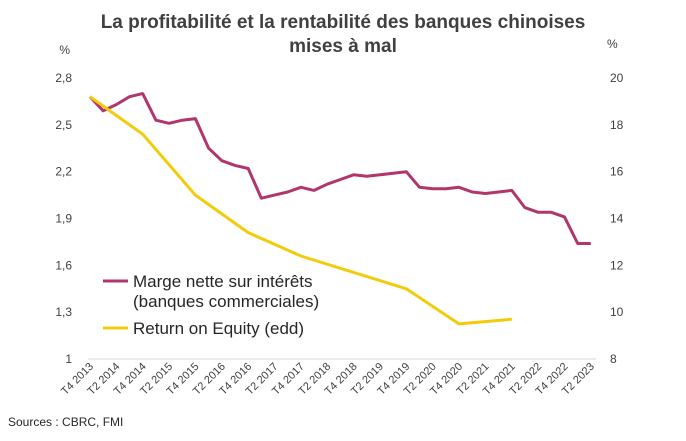 The width and height of the screenshot is (686, 441). I want to click on left-tick-label: 1, so click(68, 359).